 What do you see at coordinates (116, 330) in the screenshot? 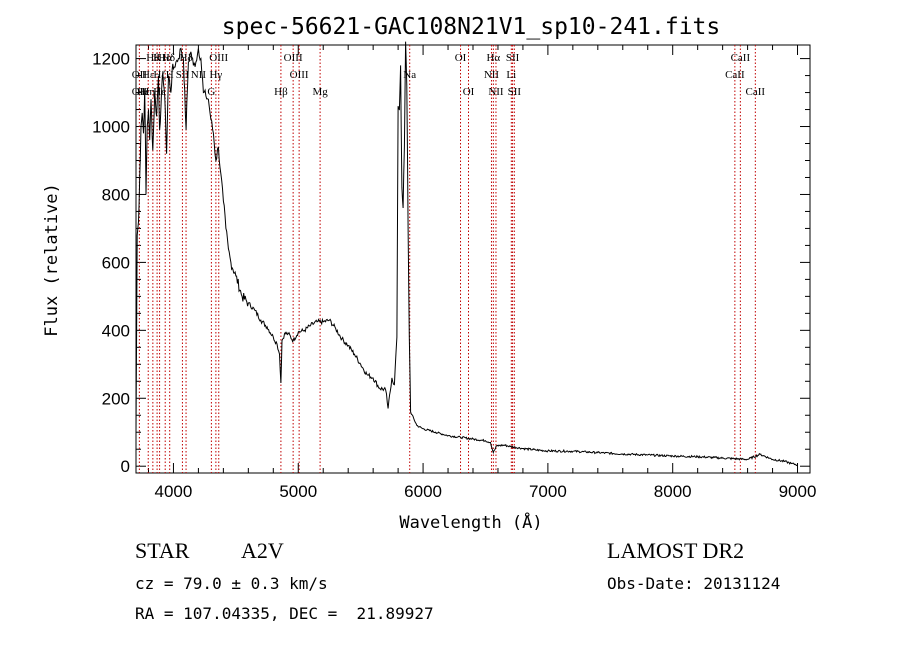
I see `y-tick-label: 400` at bounding box center [116, 330].